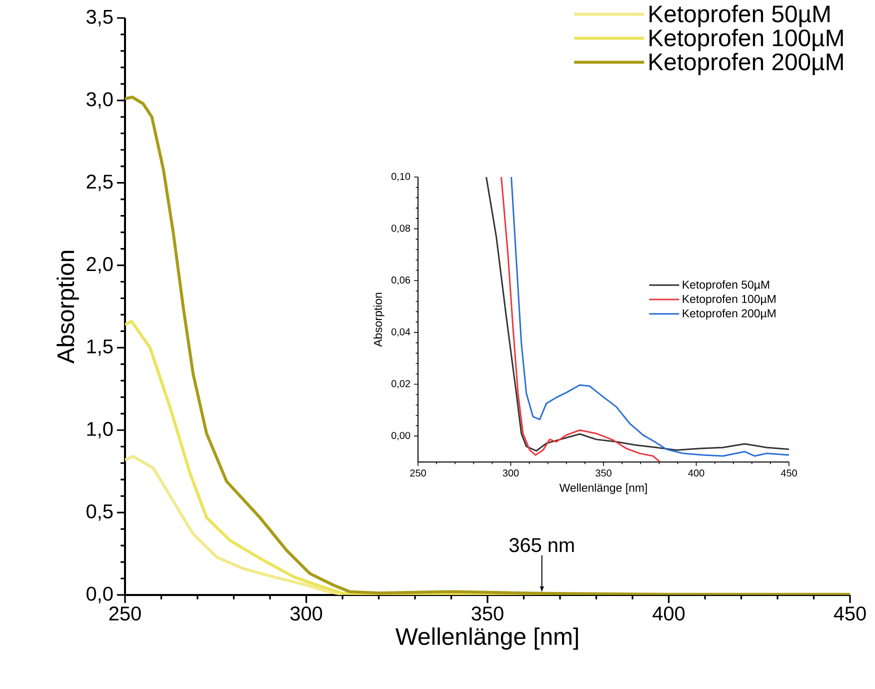 This screenshot has width=875, height=689. Describe the element at coordinates (100, 430) in the screenshot. I see `y-tick-label: 1,0` at that location.